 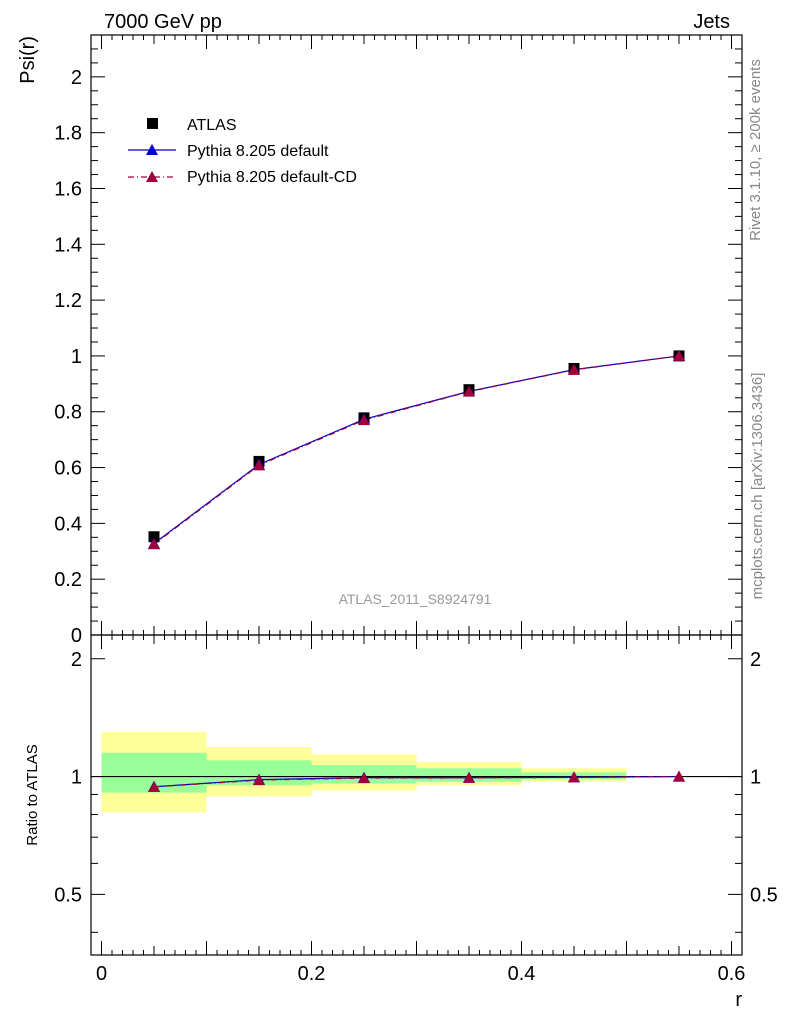 What do you see at coordinates (68, 134) in the screenshot?
I see `y-tick-label: 1.8` at bounding box center [68, 134].